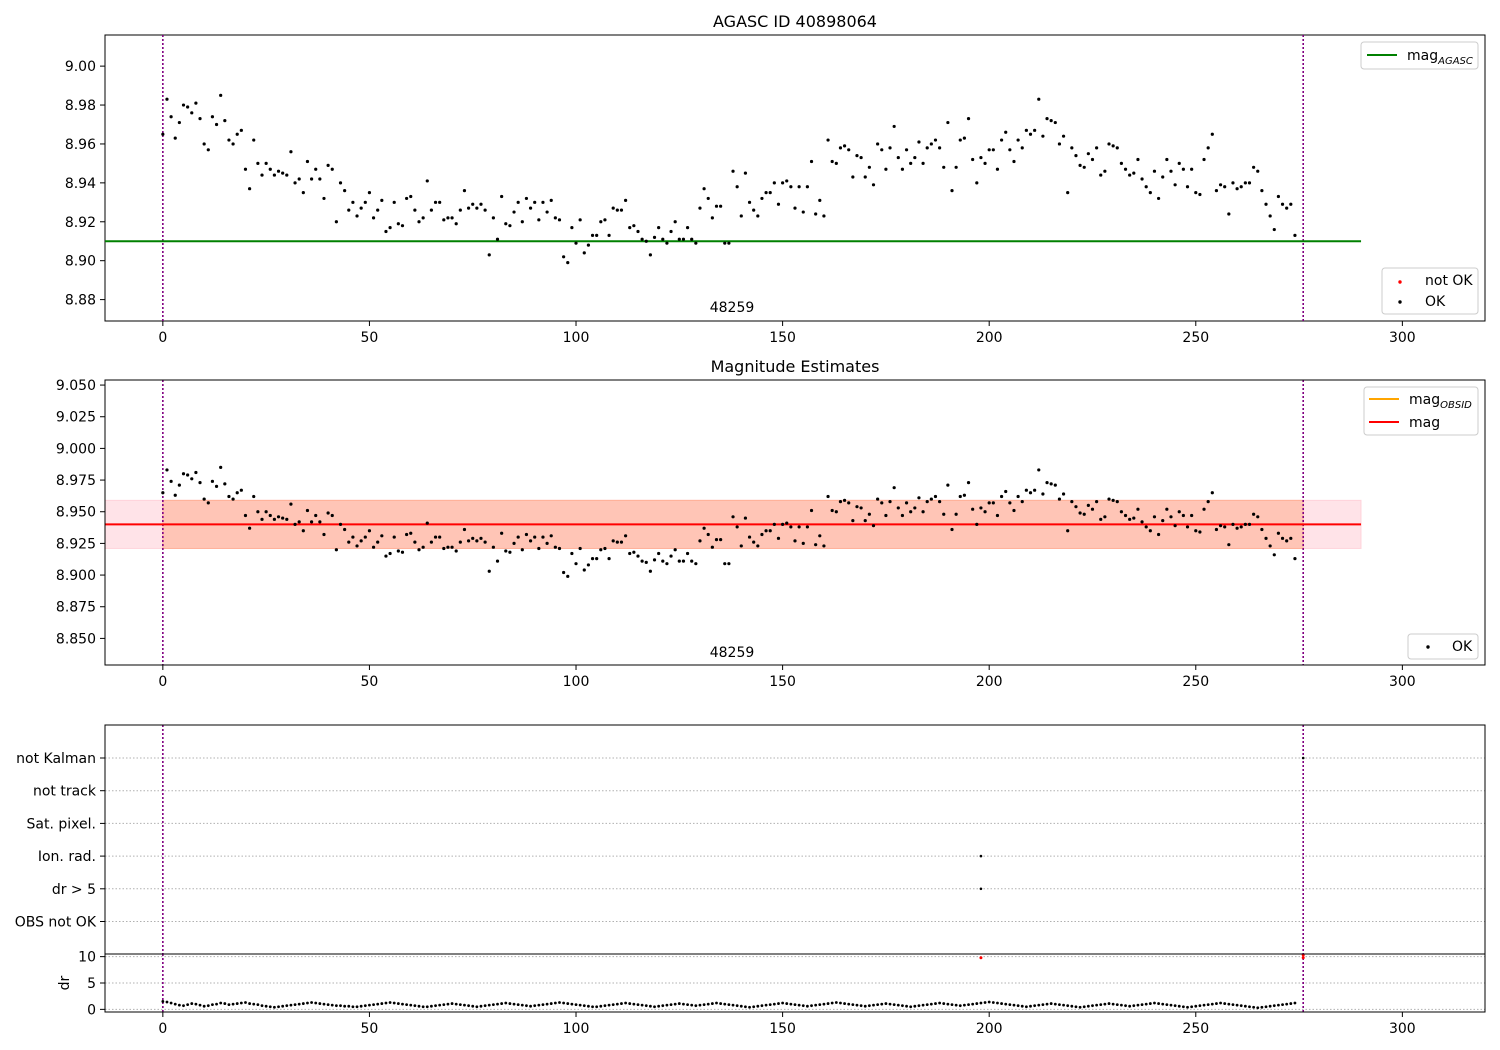 This screenshot has height=1050, width=1500. What do you see at coordinates (61, 824) in the screenshot?
I see `flags-category-label: Sat. pixel.` at bounding box center [61, 824].